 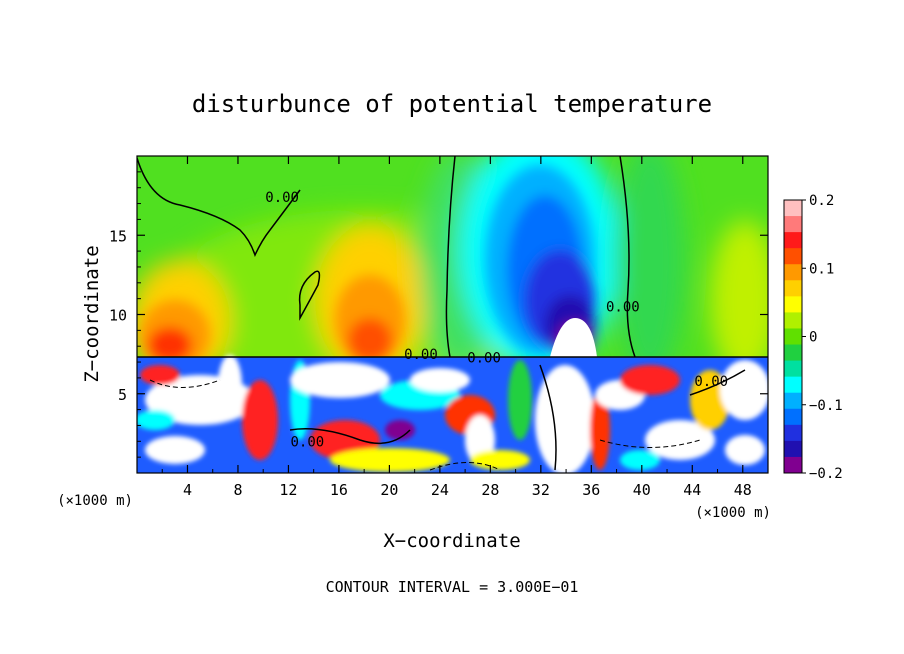 I want to click on x-tick-label: 48, so click(x=743, y=490).